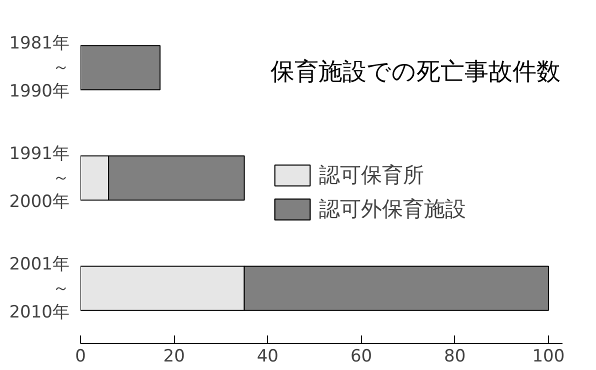 The image size is (596, 370). I want to click on x-tick-label: 40, so click(267, 356).